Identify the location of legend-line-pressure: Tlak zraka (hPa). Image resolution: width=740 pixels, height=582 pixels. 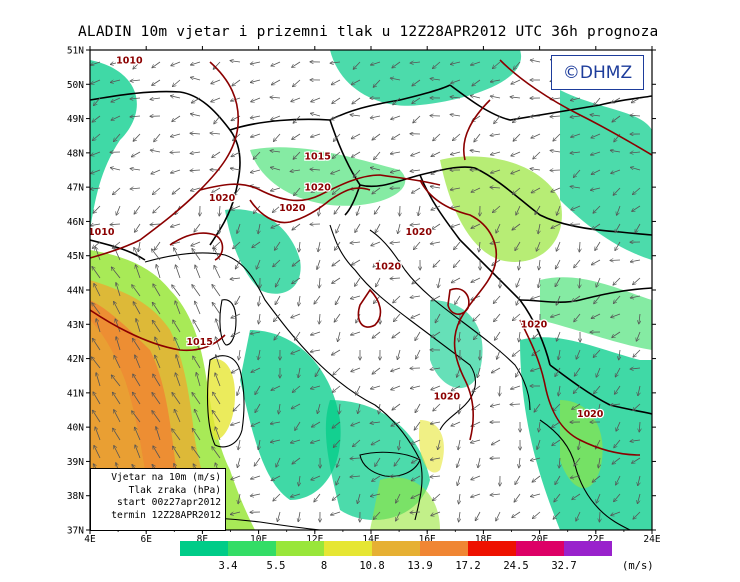
(174, 490).